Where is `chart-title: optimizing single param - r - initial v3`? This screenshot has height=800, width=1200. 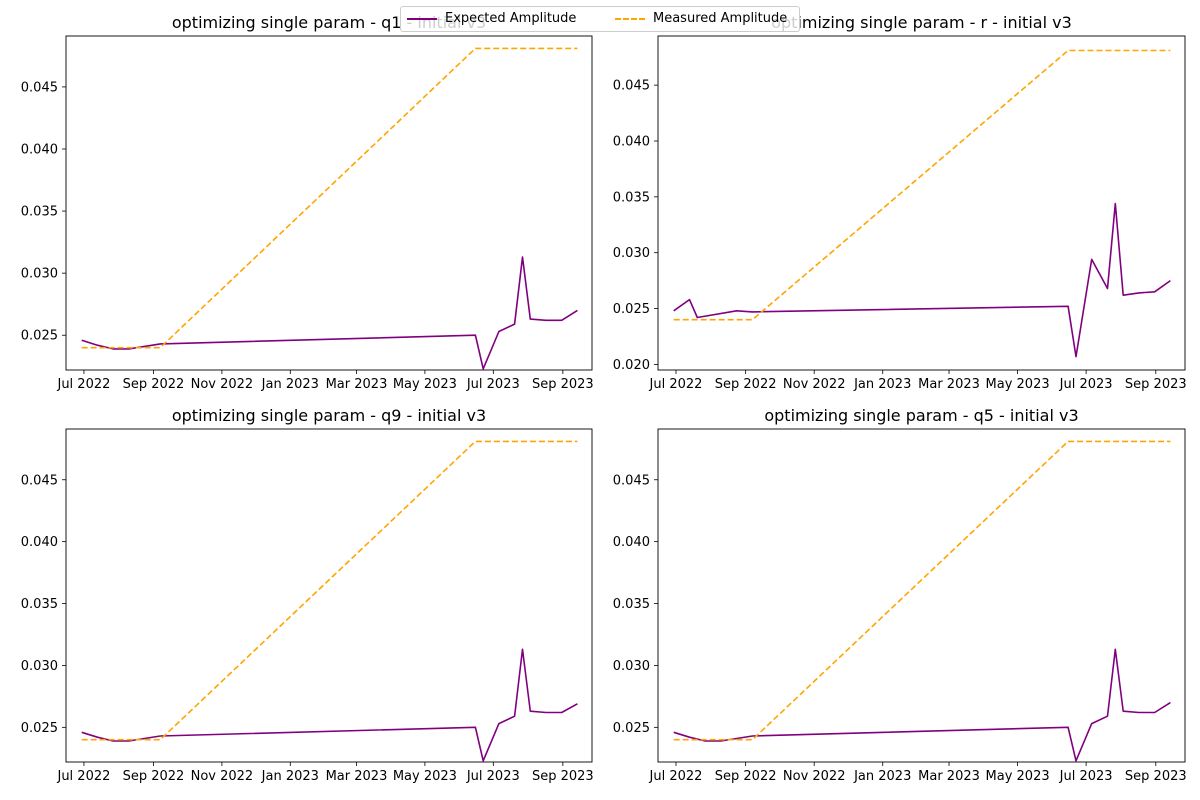 chart-title: optimizing single param - r - initial v3 is located at coordinates (921, 22).